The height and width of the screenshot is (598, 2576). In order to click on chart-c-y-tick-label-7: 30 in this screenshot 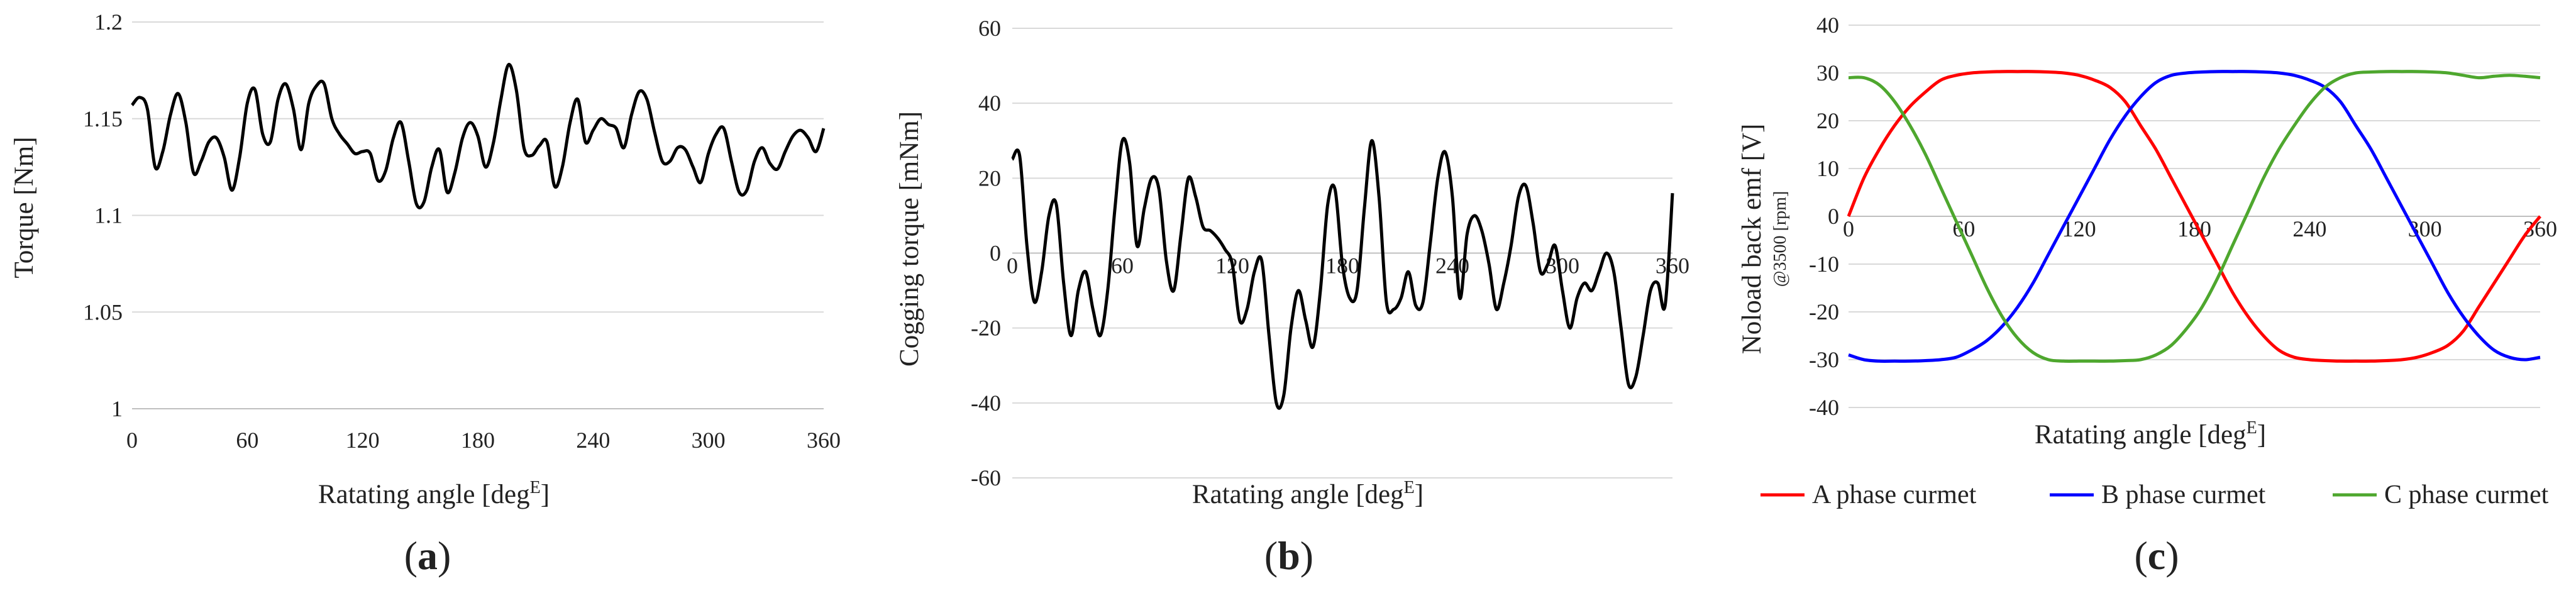, I will do `click(1827, 73)`.